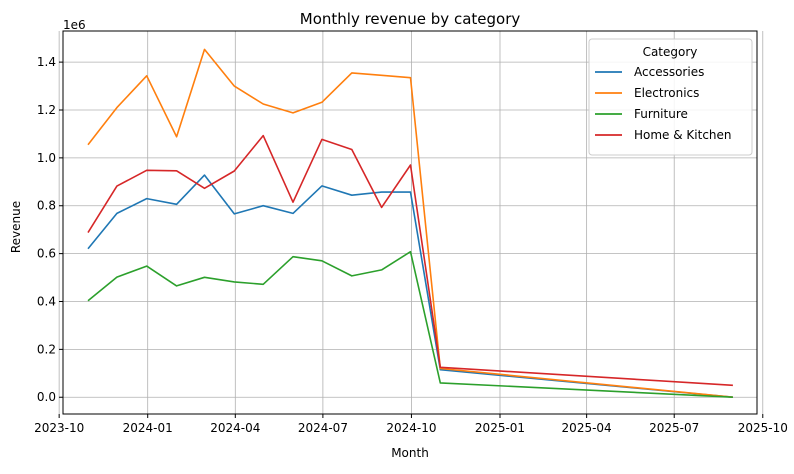 This screenshot has width=794, height=474. What do you see at coordinates (74, 25) in the screenshot?
I see `y-offset-label: 1e6` at bounding box center [74, 25].